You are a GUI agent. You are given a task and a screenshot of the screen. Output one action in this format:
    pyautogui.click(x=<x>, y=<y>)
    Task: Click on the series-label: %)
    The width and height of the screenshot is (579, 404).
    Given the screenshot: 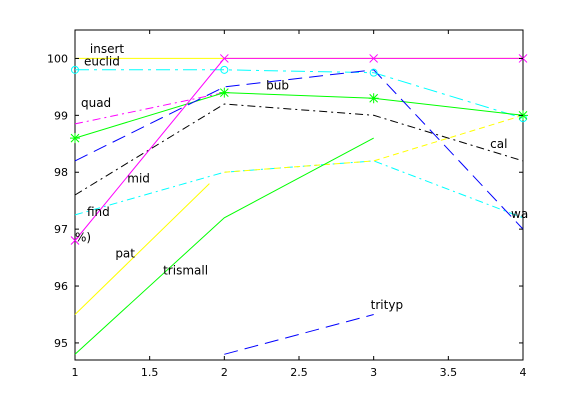 What is the action you would take?
    pyautogui.click(x=83, y=238)
    